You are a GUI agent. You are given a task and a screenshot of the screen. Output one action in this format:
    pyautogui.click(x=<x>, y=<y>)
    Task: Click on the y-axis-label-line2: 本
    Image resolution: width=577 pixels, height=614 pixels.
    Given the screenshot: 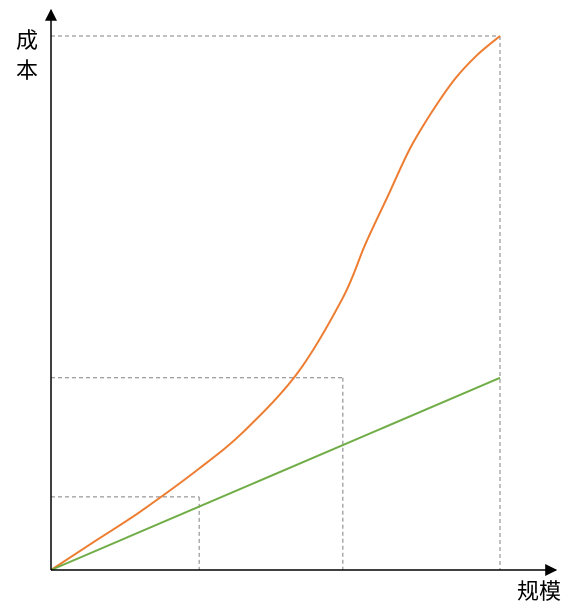 What is the action you would take?
    pyautogui.click(x=27, y=71)
    